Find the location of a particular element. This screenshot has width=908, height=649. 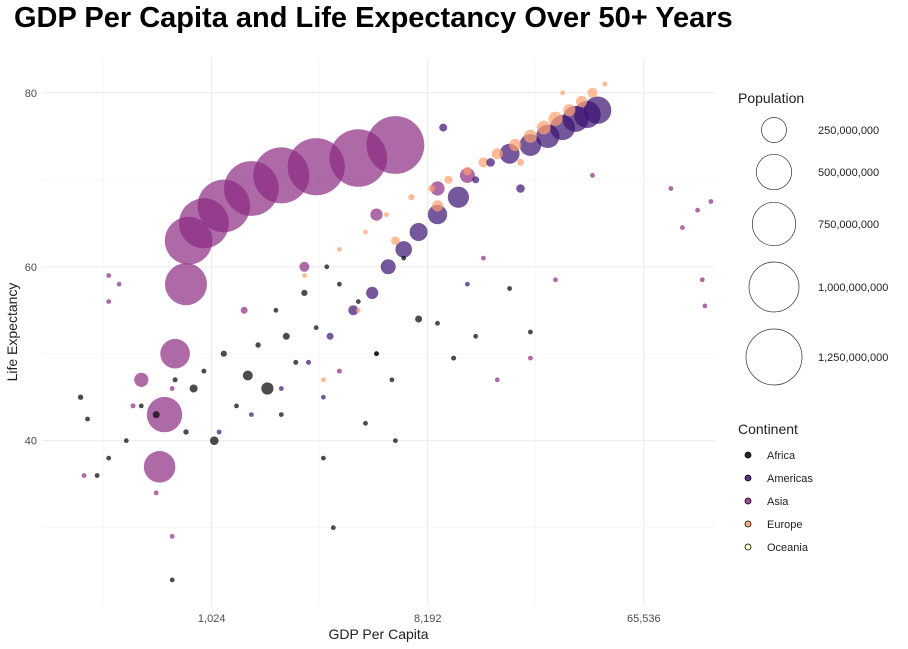

x-tick-label: 8,192 is located at coordinates (428, 619).